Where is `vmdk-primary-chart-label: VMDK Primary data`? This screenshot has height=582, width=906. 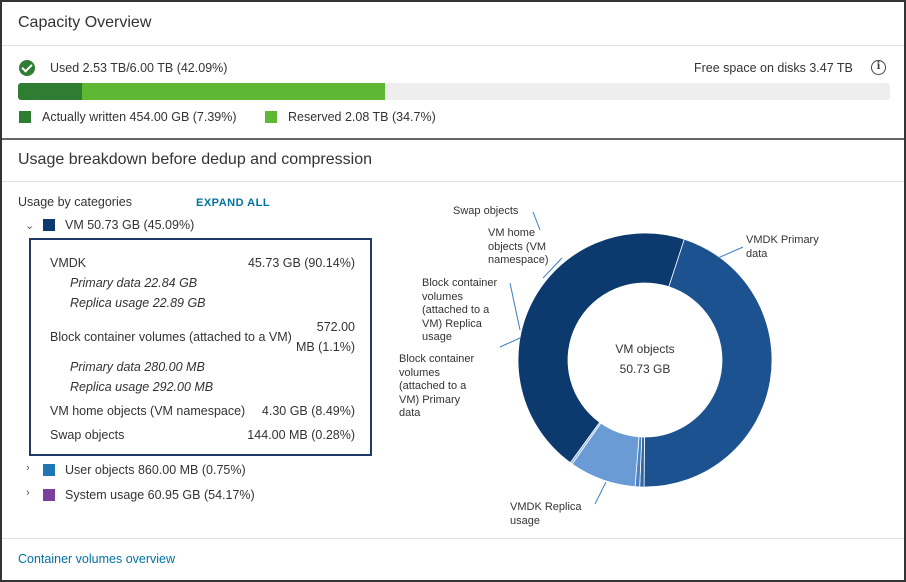 vmdk-primary-chart-label: VMDK Primary data is located at coordinates (782, 247).